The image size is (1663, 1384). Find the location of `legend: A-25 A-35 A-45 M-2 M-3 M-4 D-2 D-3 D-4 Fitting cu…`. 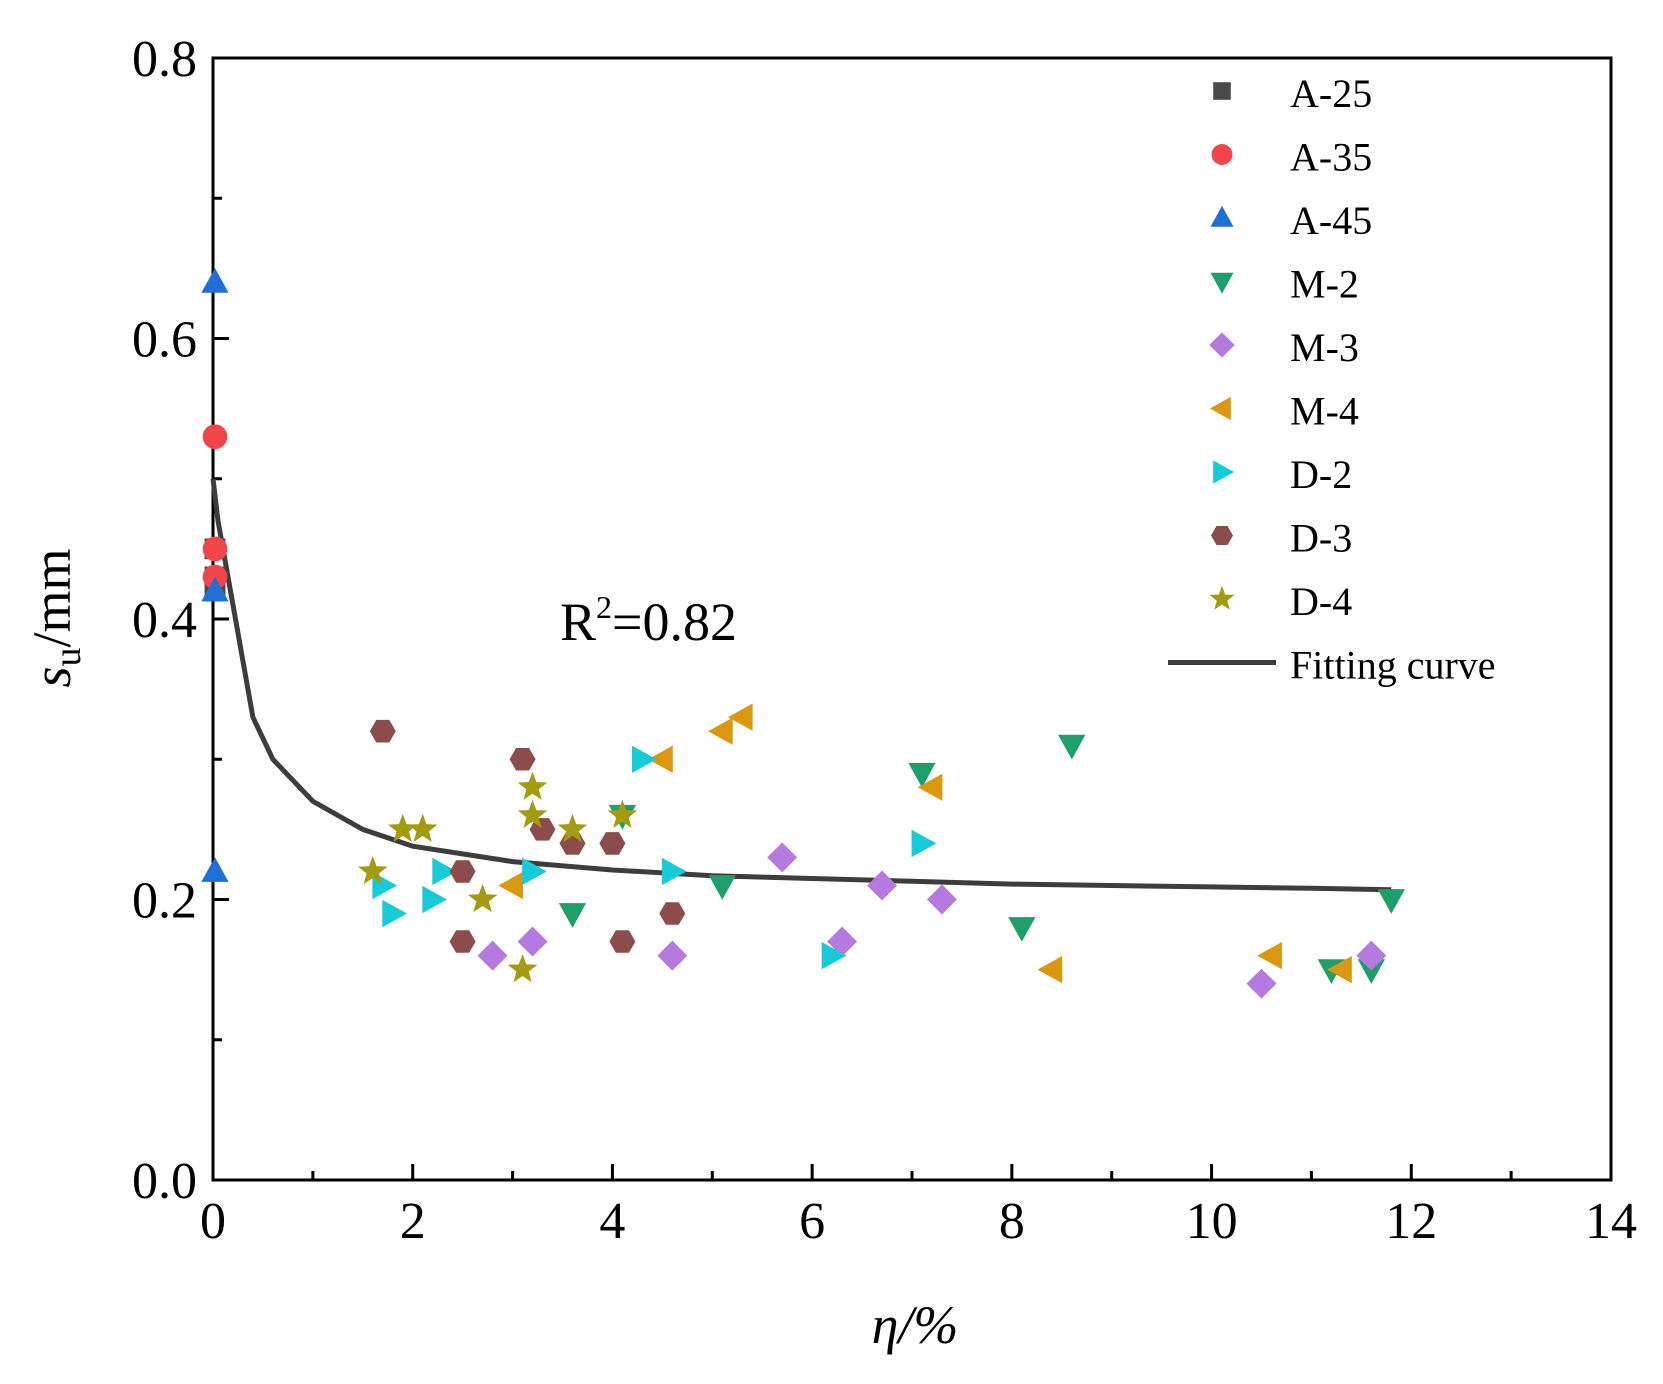

legend: A-25 A-35 A-45 M-2 M-3 M-4 D-2 D-3 D-4 Fitting cu… is located at coordinates (1332, 379).